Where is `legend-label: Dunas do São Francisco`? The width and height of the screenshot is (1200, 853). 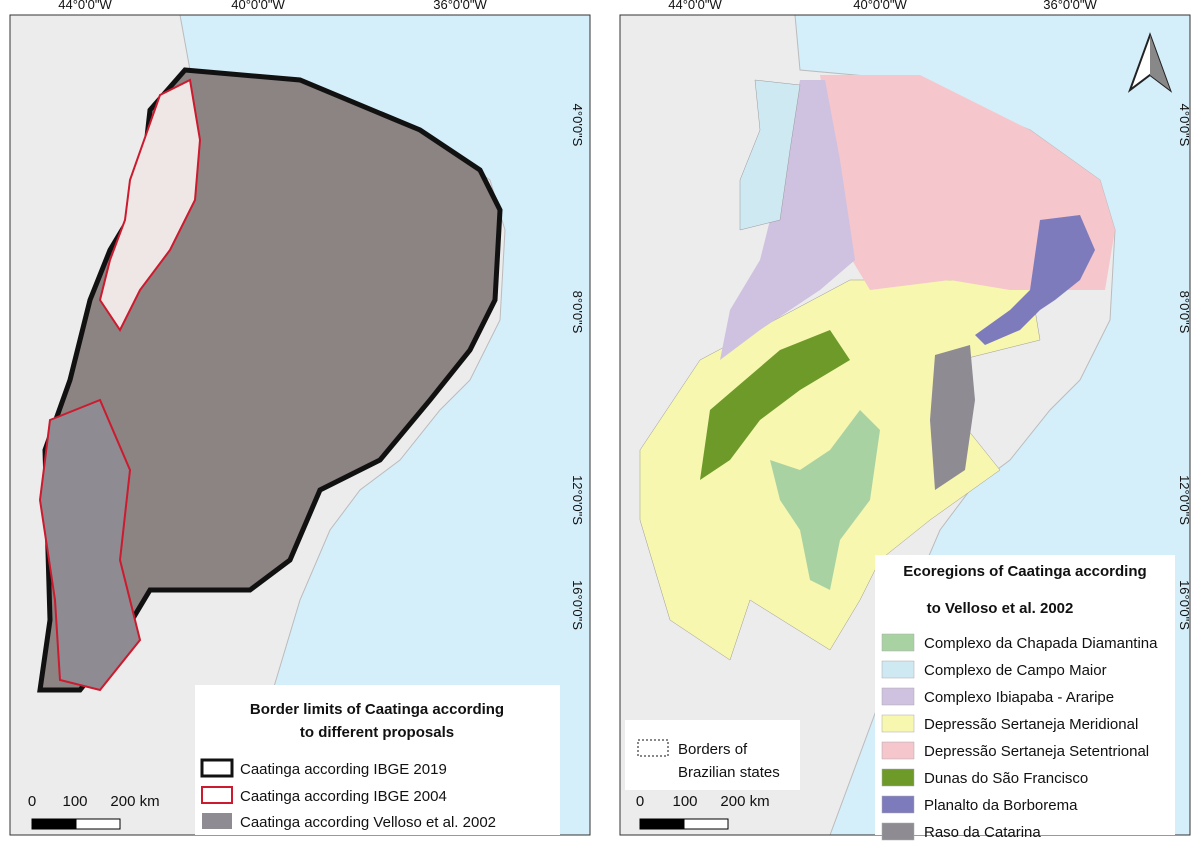 legend-label: Dunas do São Francisco is located at coordinates (1006, 778).